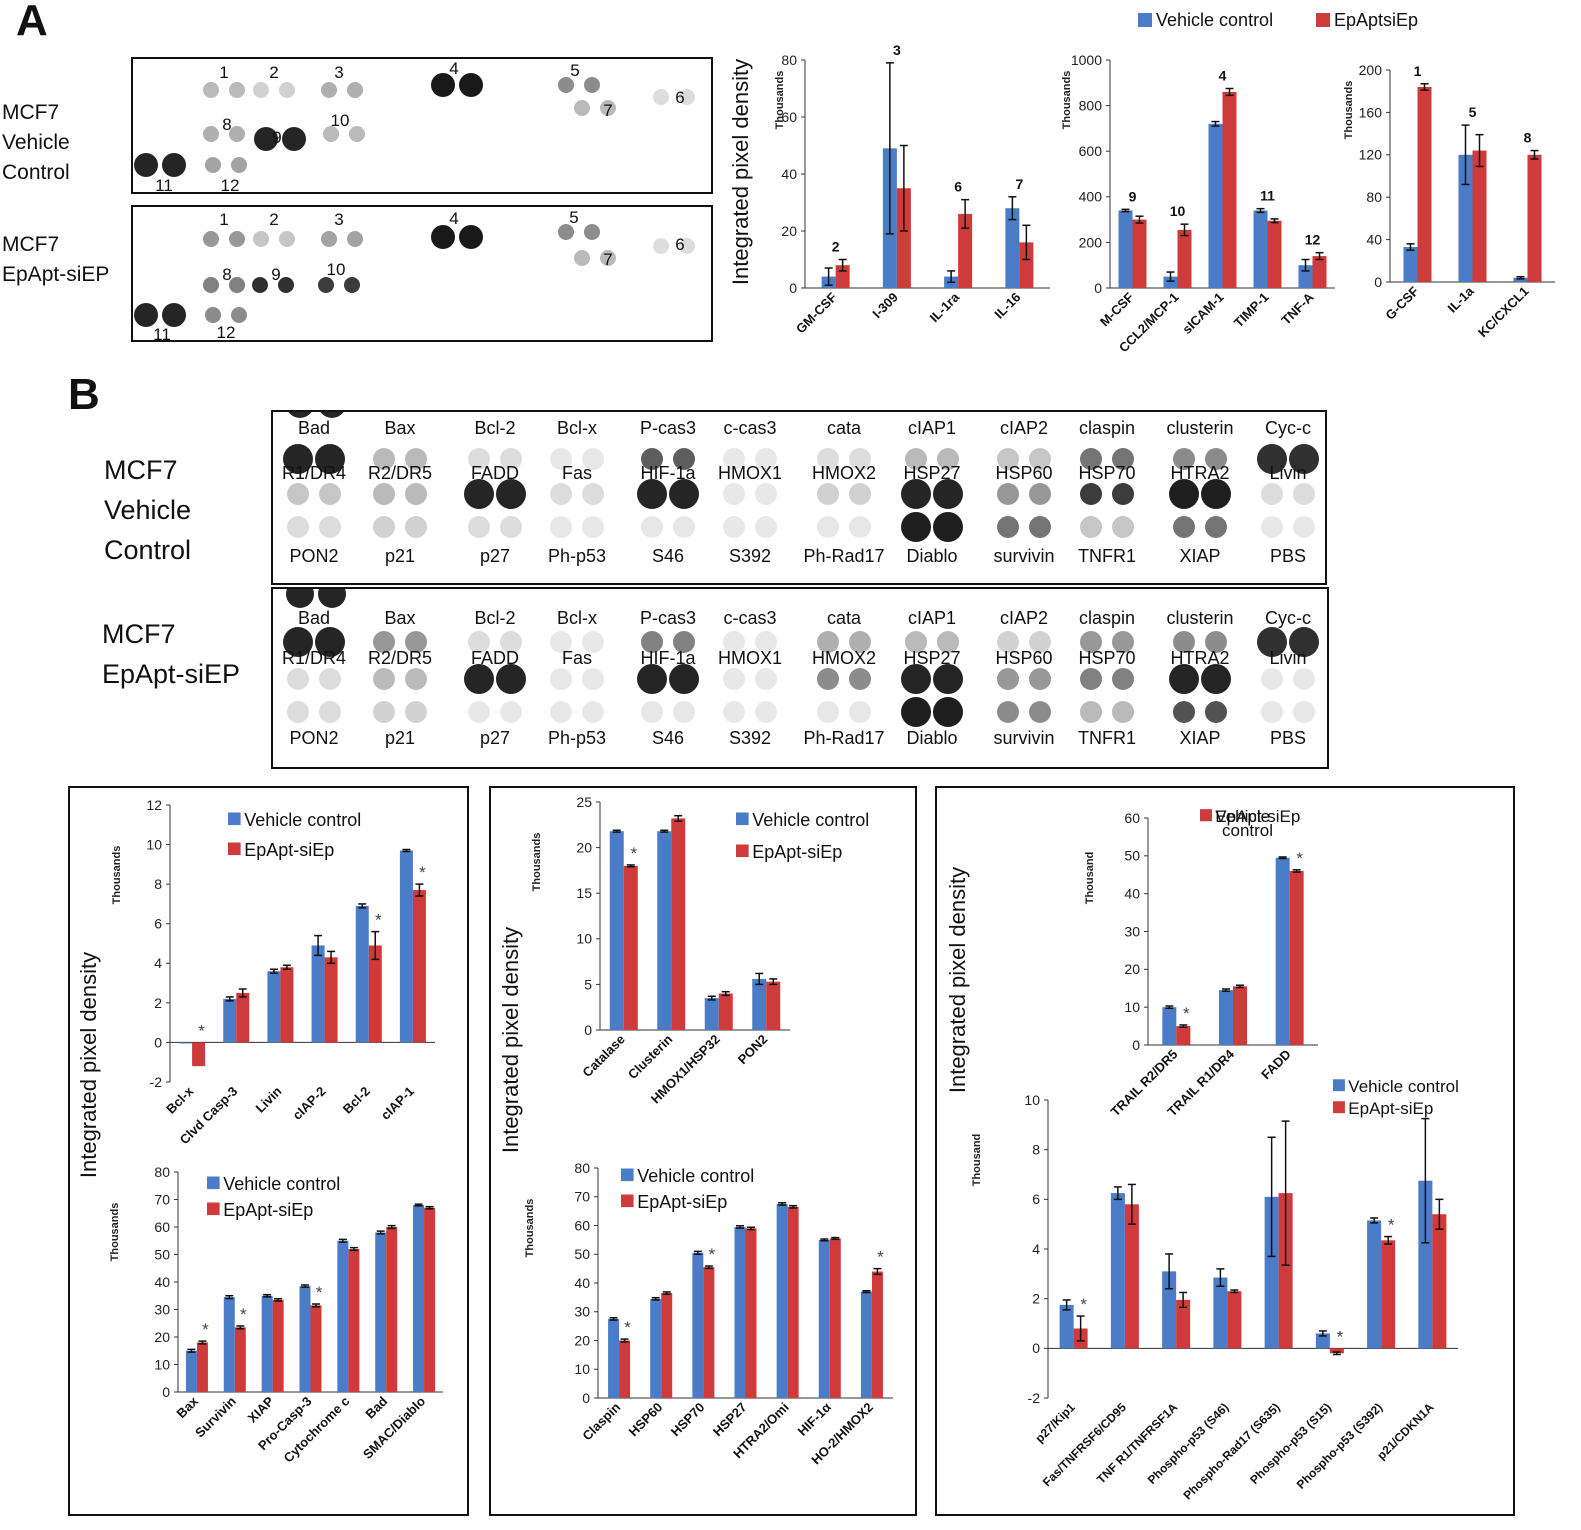 The height and width of the screenshot is (1530, 1581). What do you see at coordinates (679, 244) in the screenshot?
I see `spot-number: 6` at bounding box center [679, 244].